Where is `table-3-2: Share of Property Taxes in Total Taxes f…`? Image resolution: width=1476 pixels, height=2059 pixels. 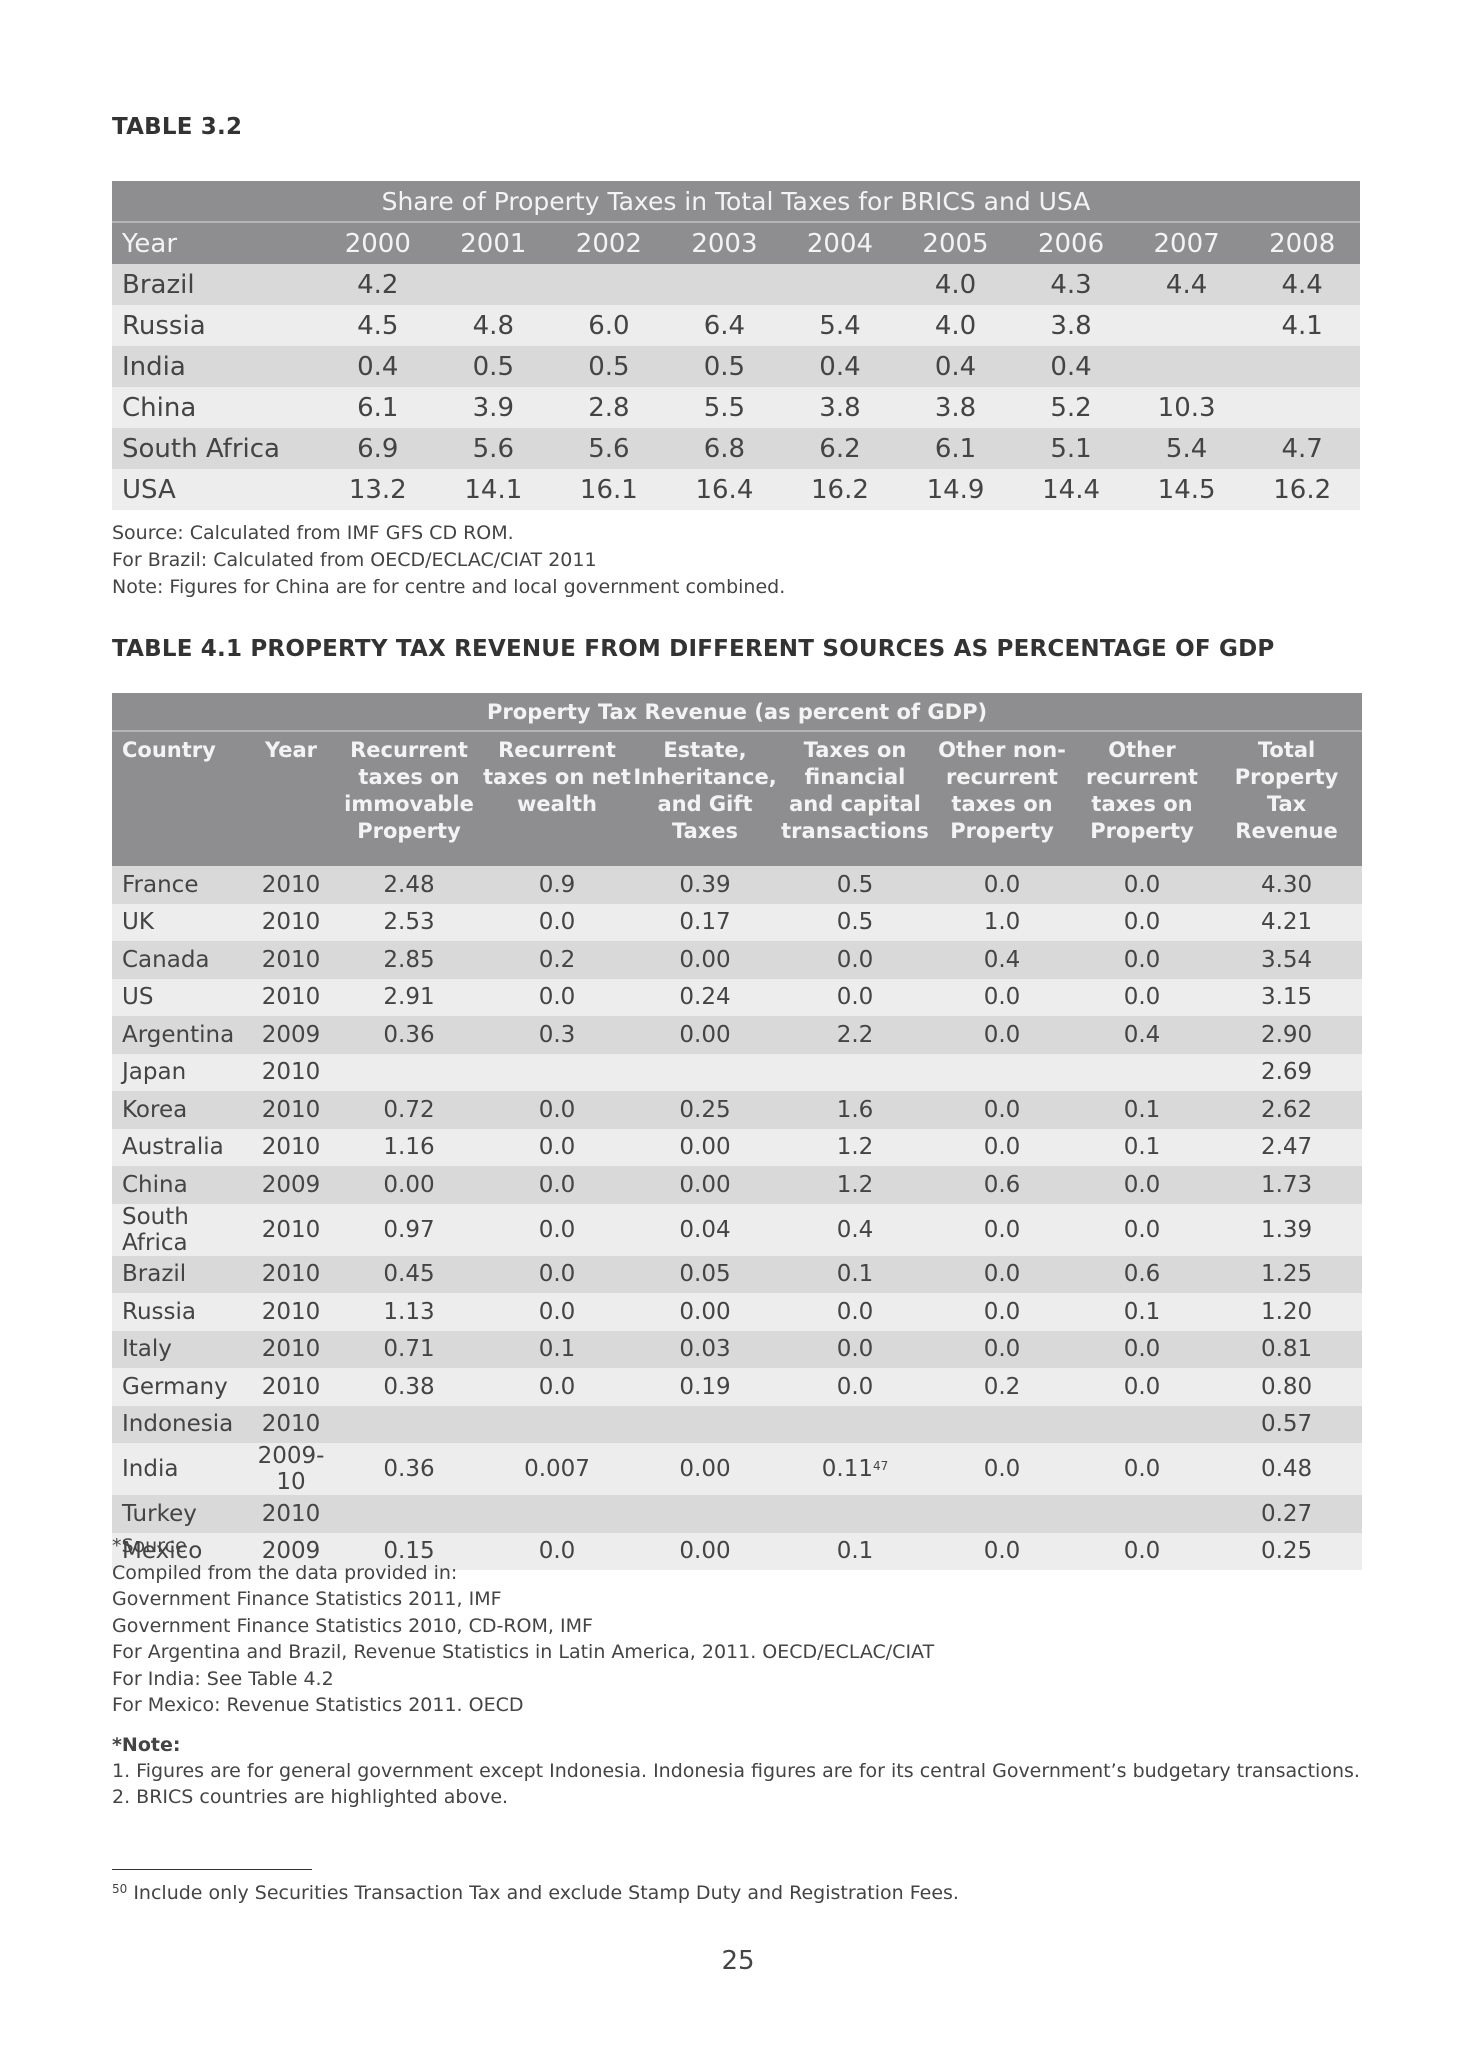
table-3-2: Share of Property Taxes in Total Taxes f… is located at coordinates (736, 345).